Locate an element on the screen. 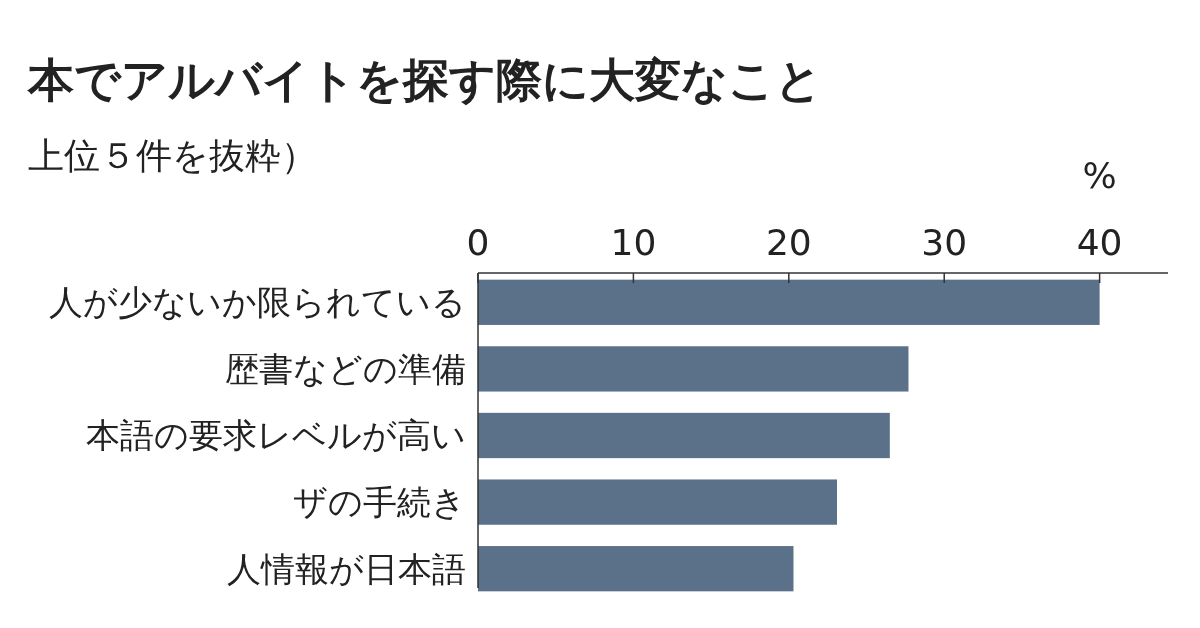  chart-title: 本でアルバイトを探す際に大変なこと is located at coordinates (424, 80).